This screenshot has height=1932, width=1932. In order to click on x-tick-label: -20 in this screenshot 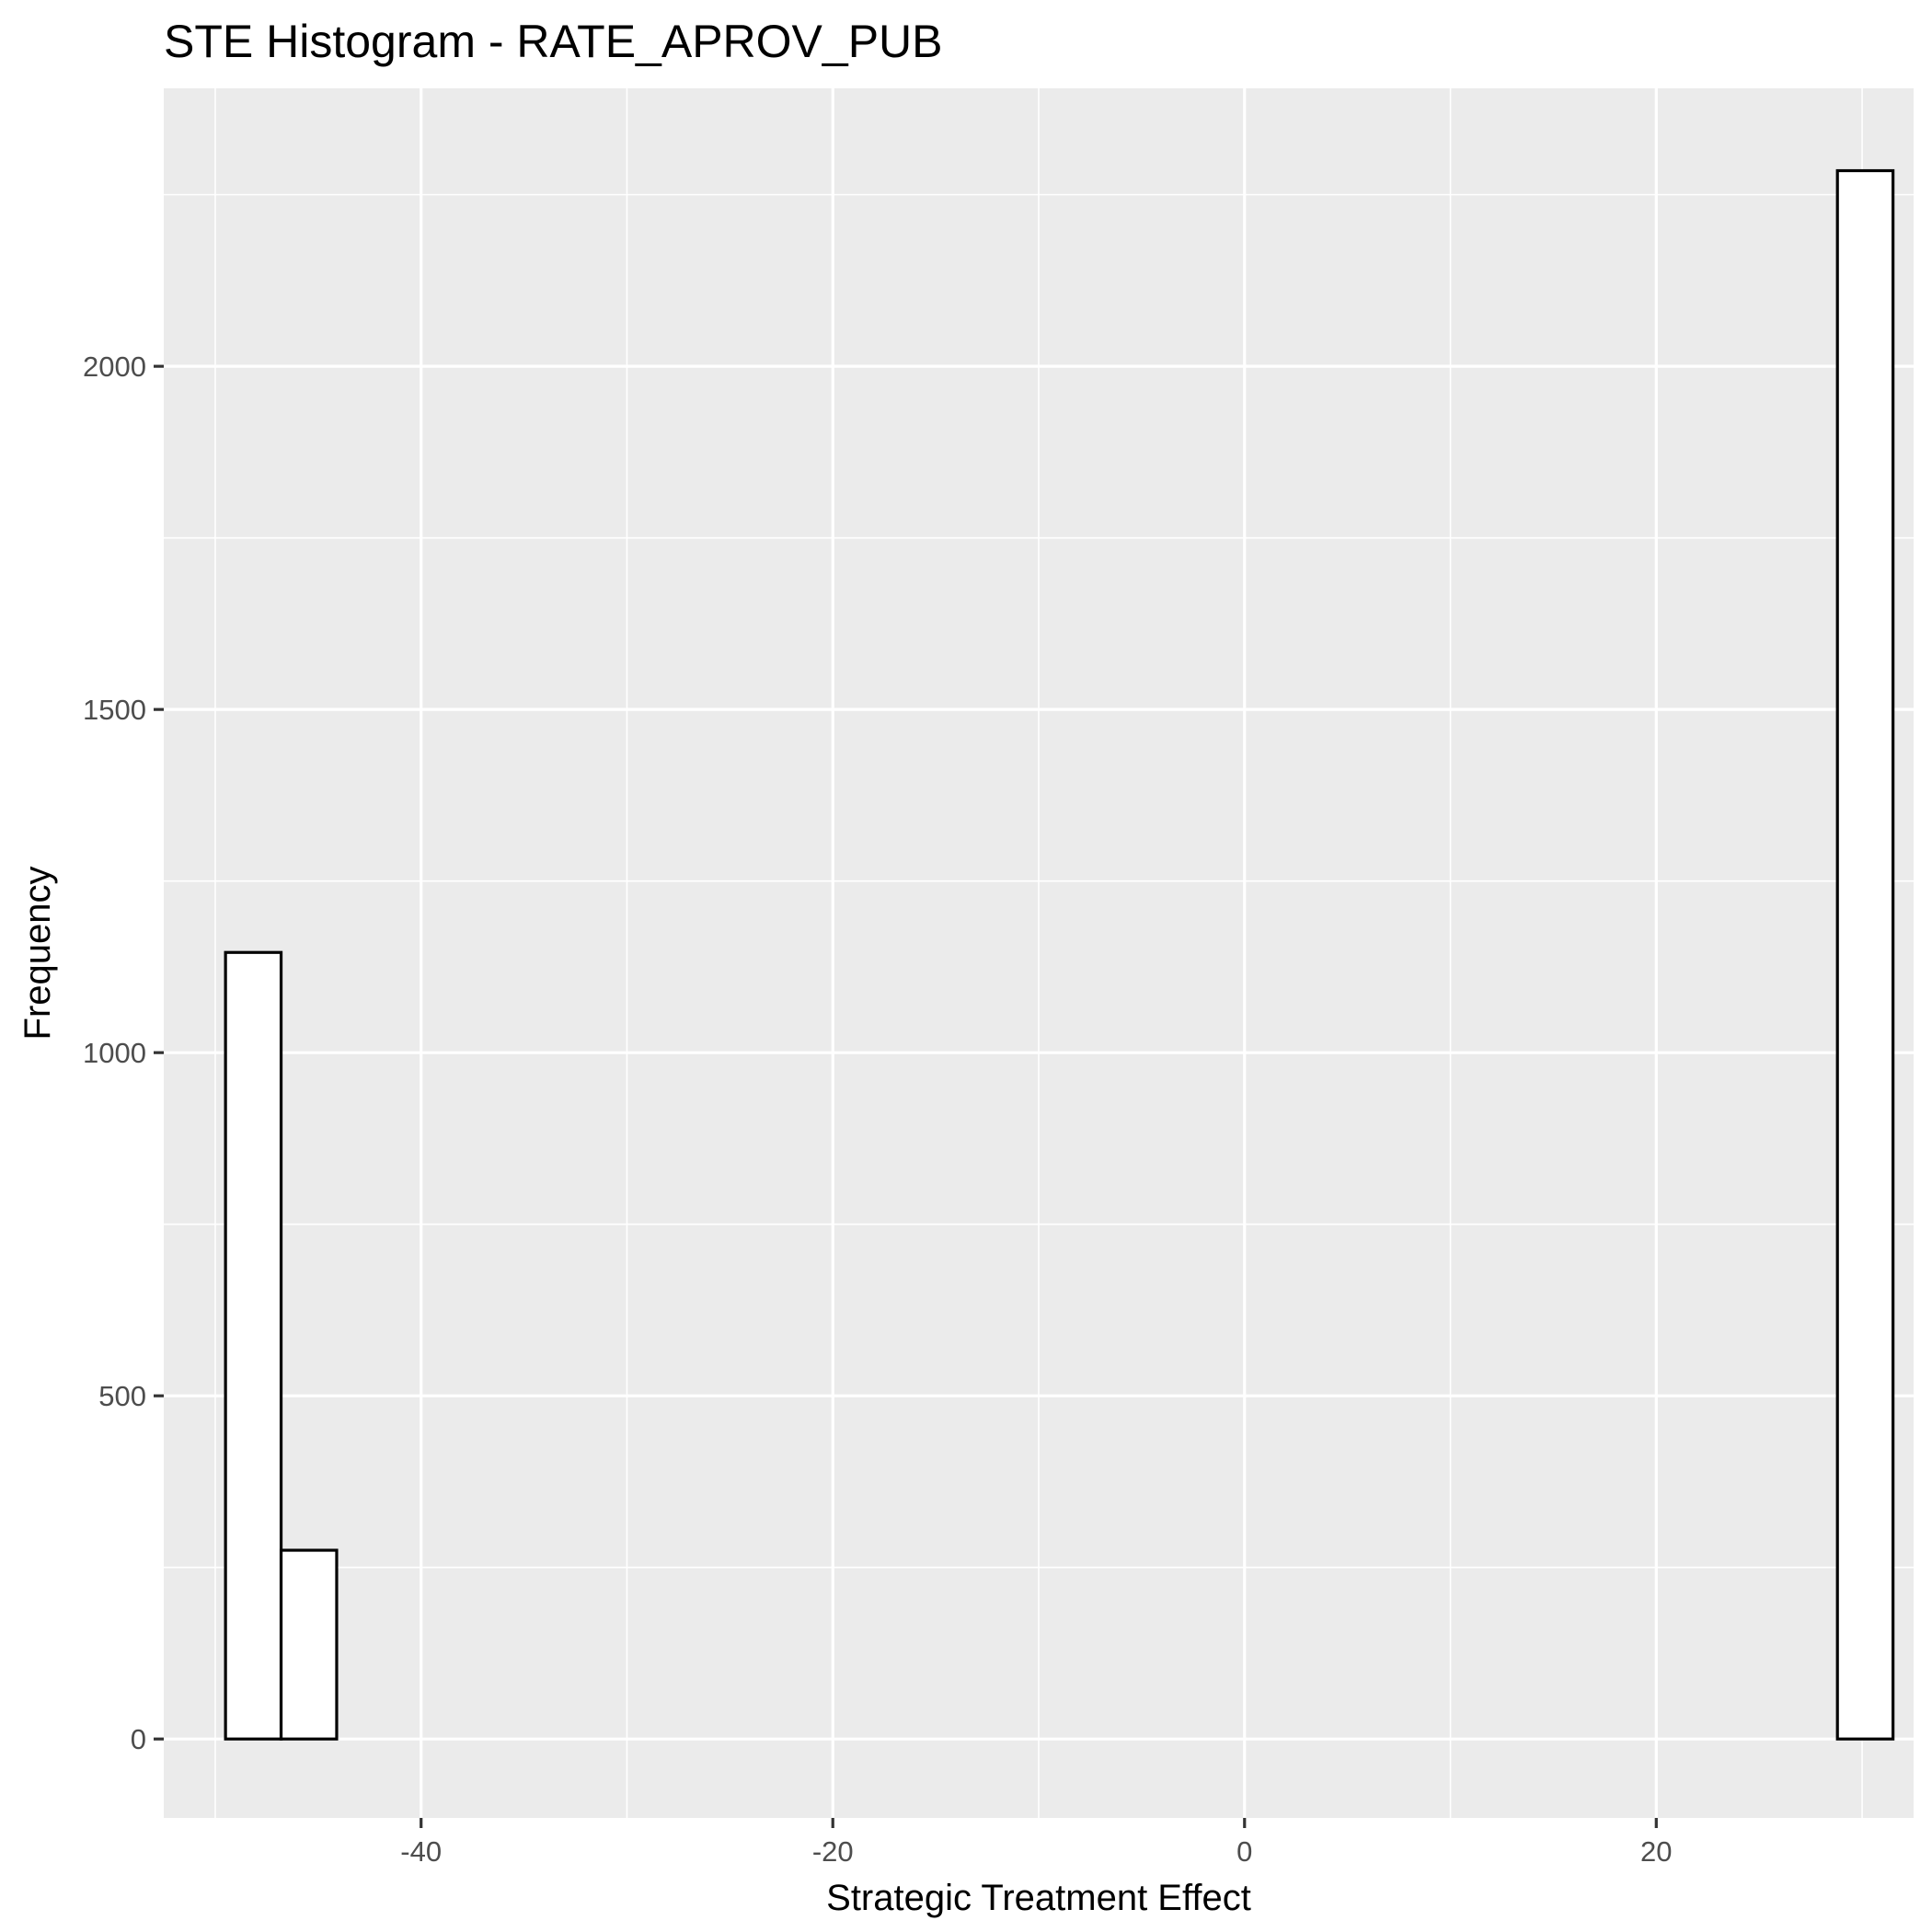, I will do `click(833, 1851)`.